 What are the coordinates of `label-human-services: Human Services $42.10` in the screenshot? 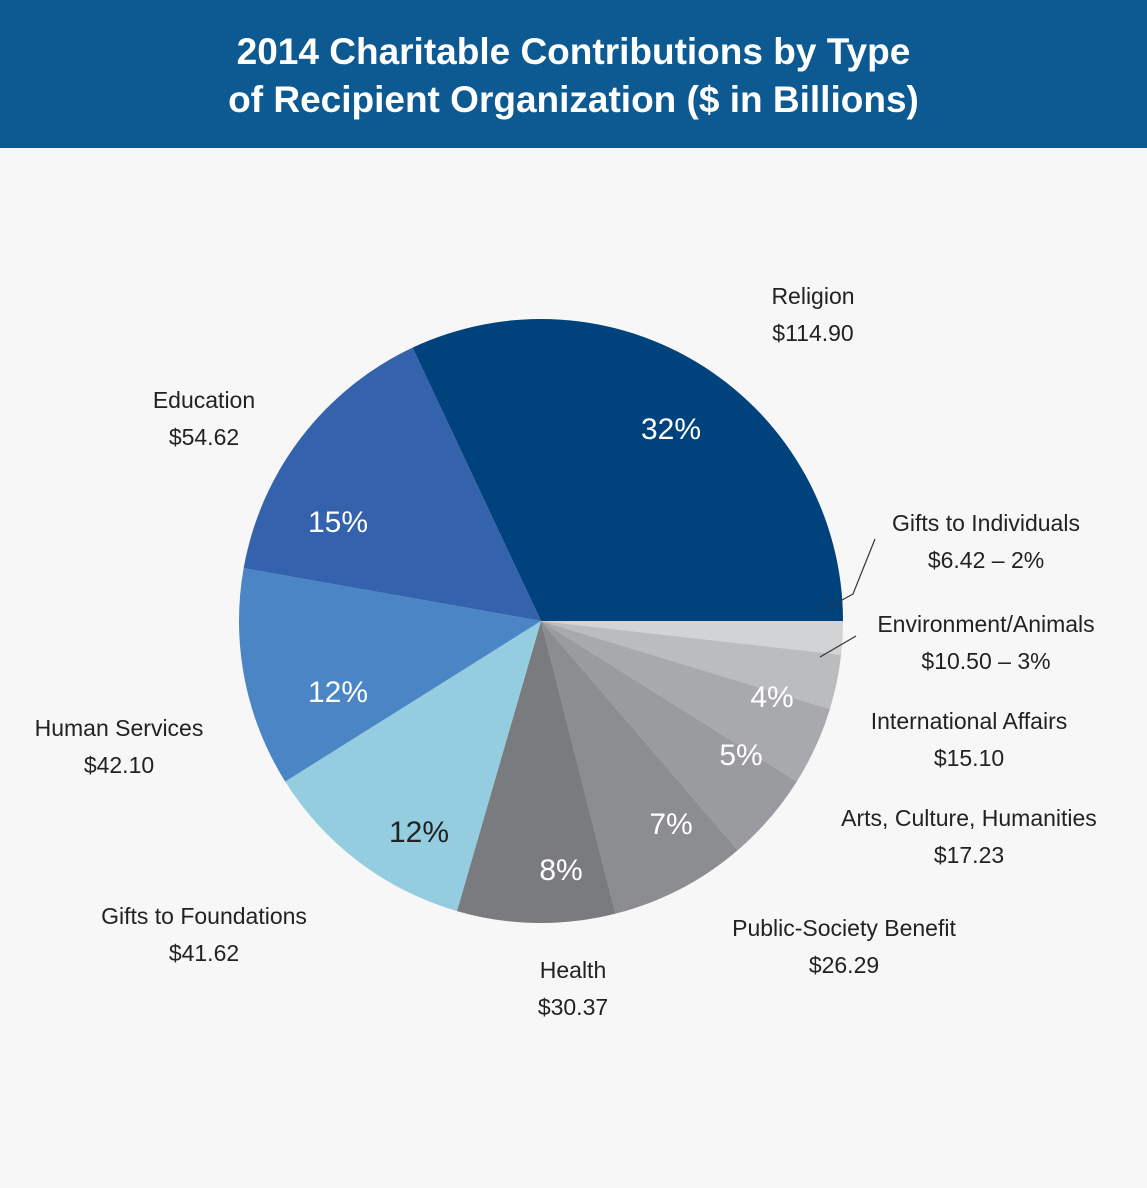 It's located at (119, 746).